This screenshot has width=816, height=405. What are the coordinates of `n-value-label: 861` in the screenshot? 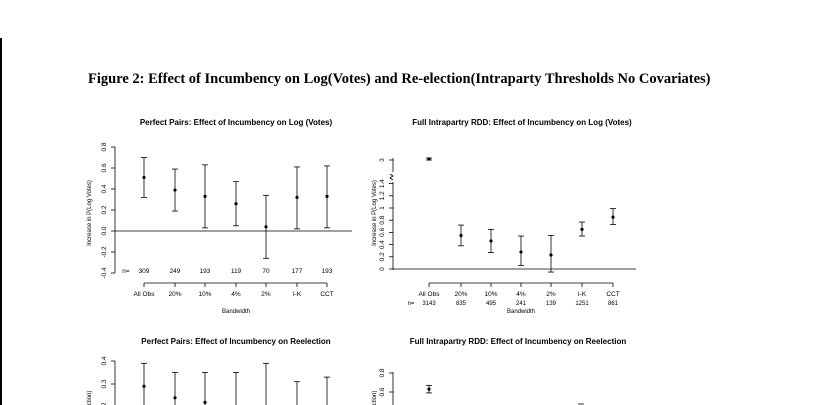 It's located at (613, 304).